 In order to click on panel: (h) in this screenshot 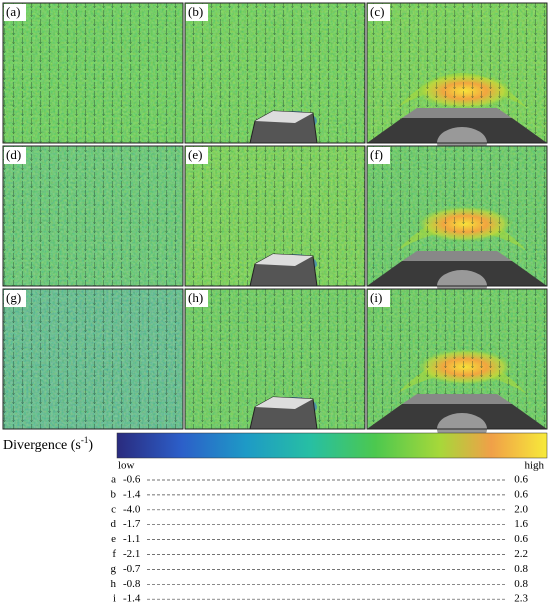, I will do `click(275, 359)`.